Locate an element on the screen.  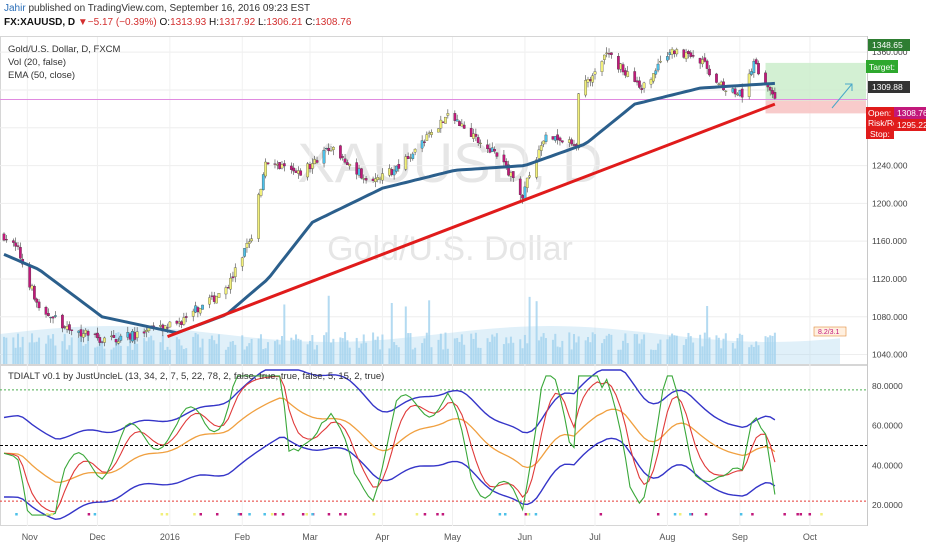
legend-ema: EMA (50, close) is located at coordinates (42, 75).